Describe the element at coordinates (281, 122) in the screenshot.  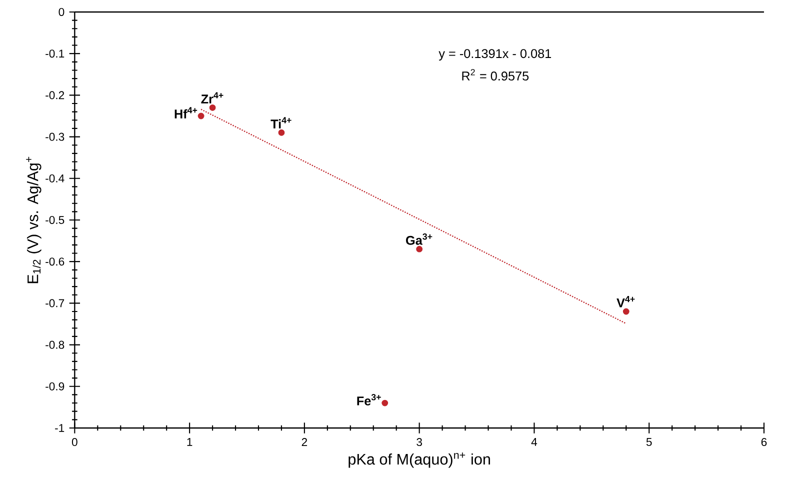
I see `annotation: Ti$^{4+}$` at that location.